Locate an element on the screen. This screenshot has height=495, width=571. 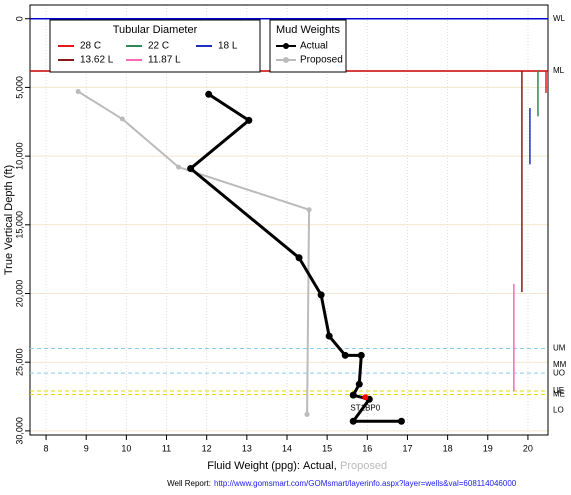
y-tick-label: 0 is located at coordinates (19, 18).